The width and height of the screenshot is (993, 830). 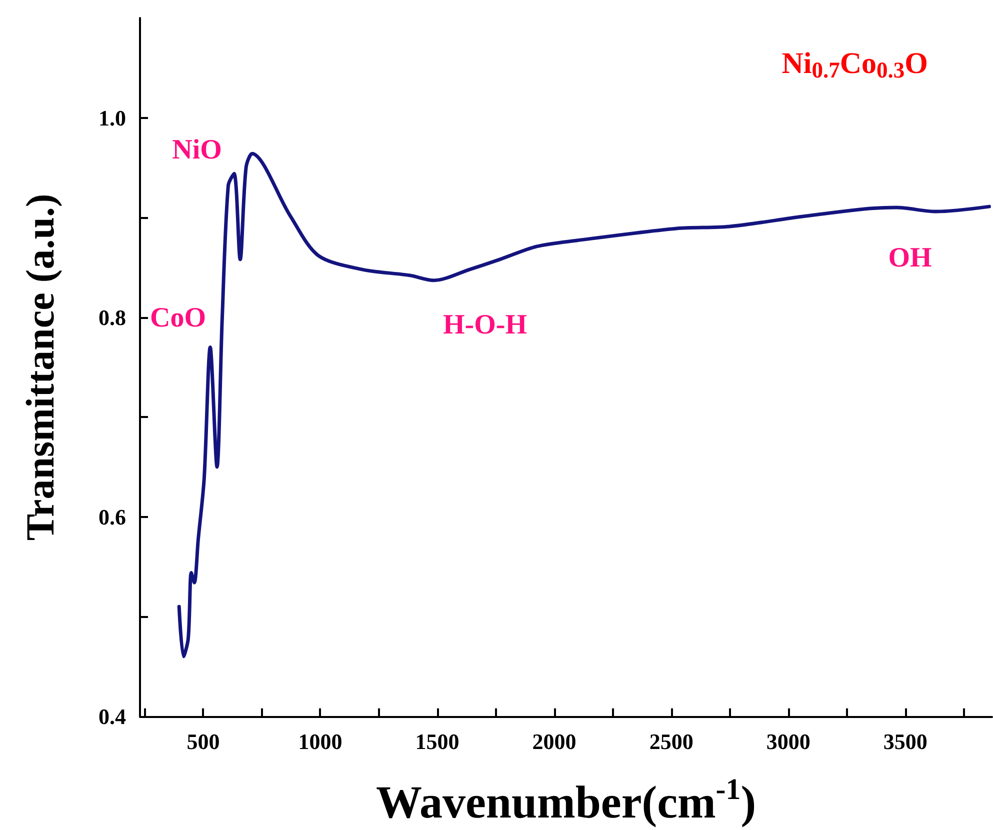 What do you see at coordinates (197, 150) in the screenshot?
I see `annotation: NiO` at bounding box center [197, 150].